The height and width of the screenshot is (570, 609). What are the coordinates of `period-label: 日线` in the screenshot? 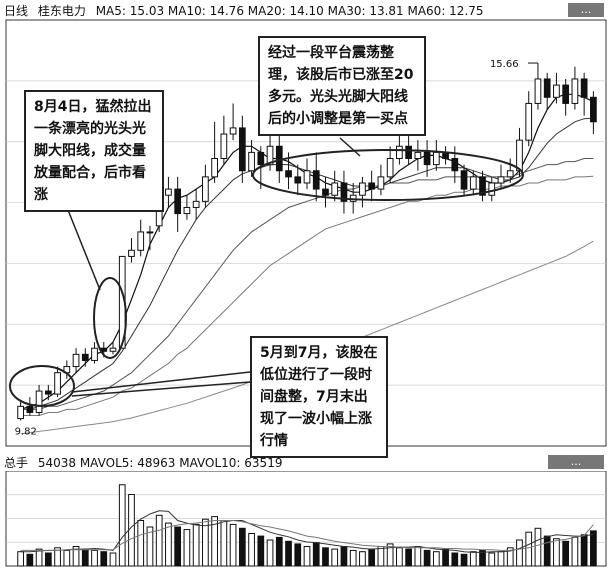 It's located at (16, 11).